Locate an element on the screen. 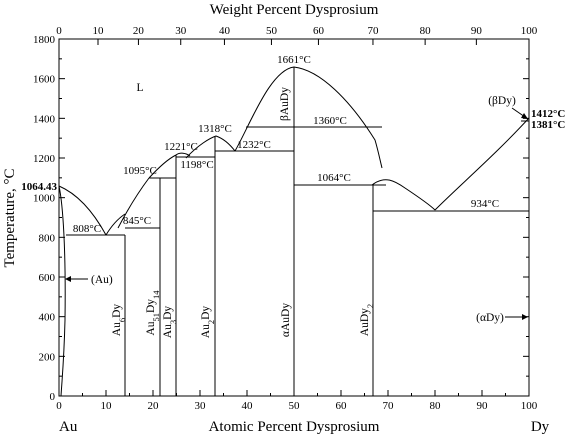  bottom-axis-tick-label: 80 is located at coordinates (436, 406).